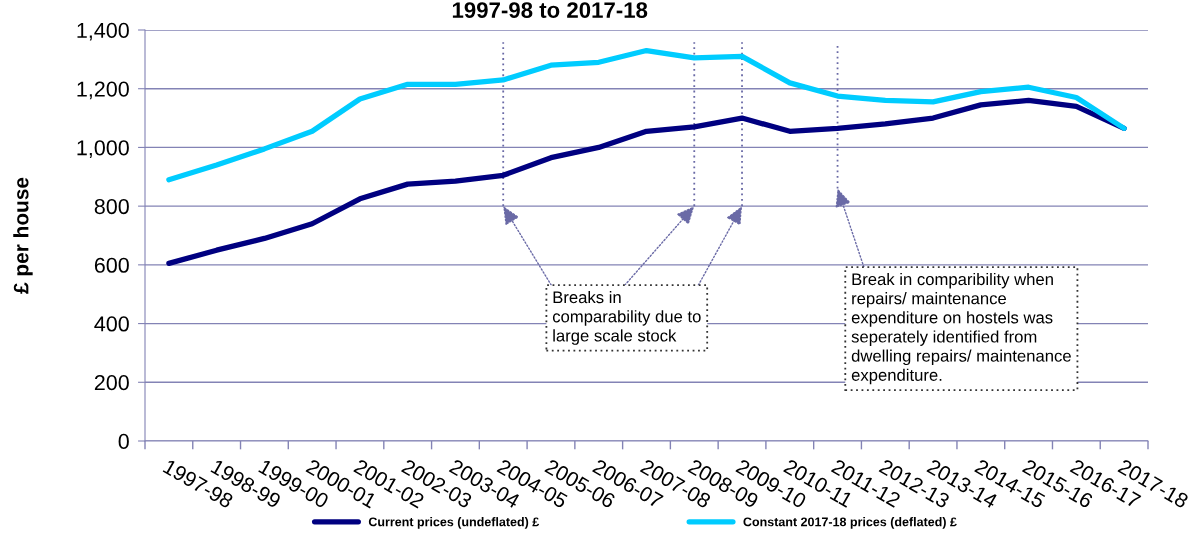 The image size is (1195, 540). I want to click on annotation: Breaks in comparability due to large scale stock, so click(626, 317).